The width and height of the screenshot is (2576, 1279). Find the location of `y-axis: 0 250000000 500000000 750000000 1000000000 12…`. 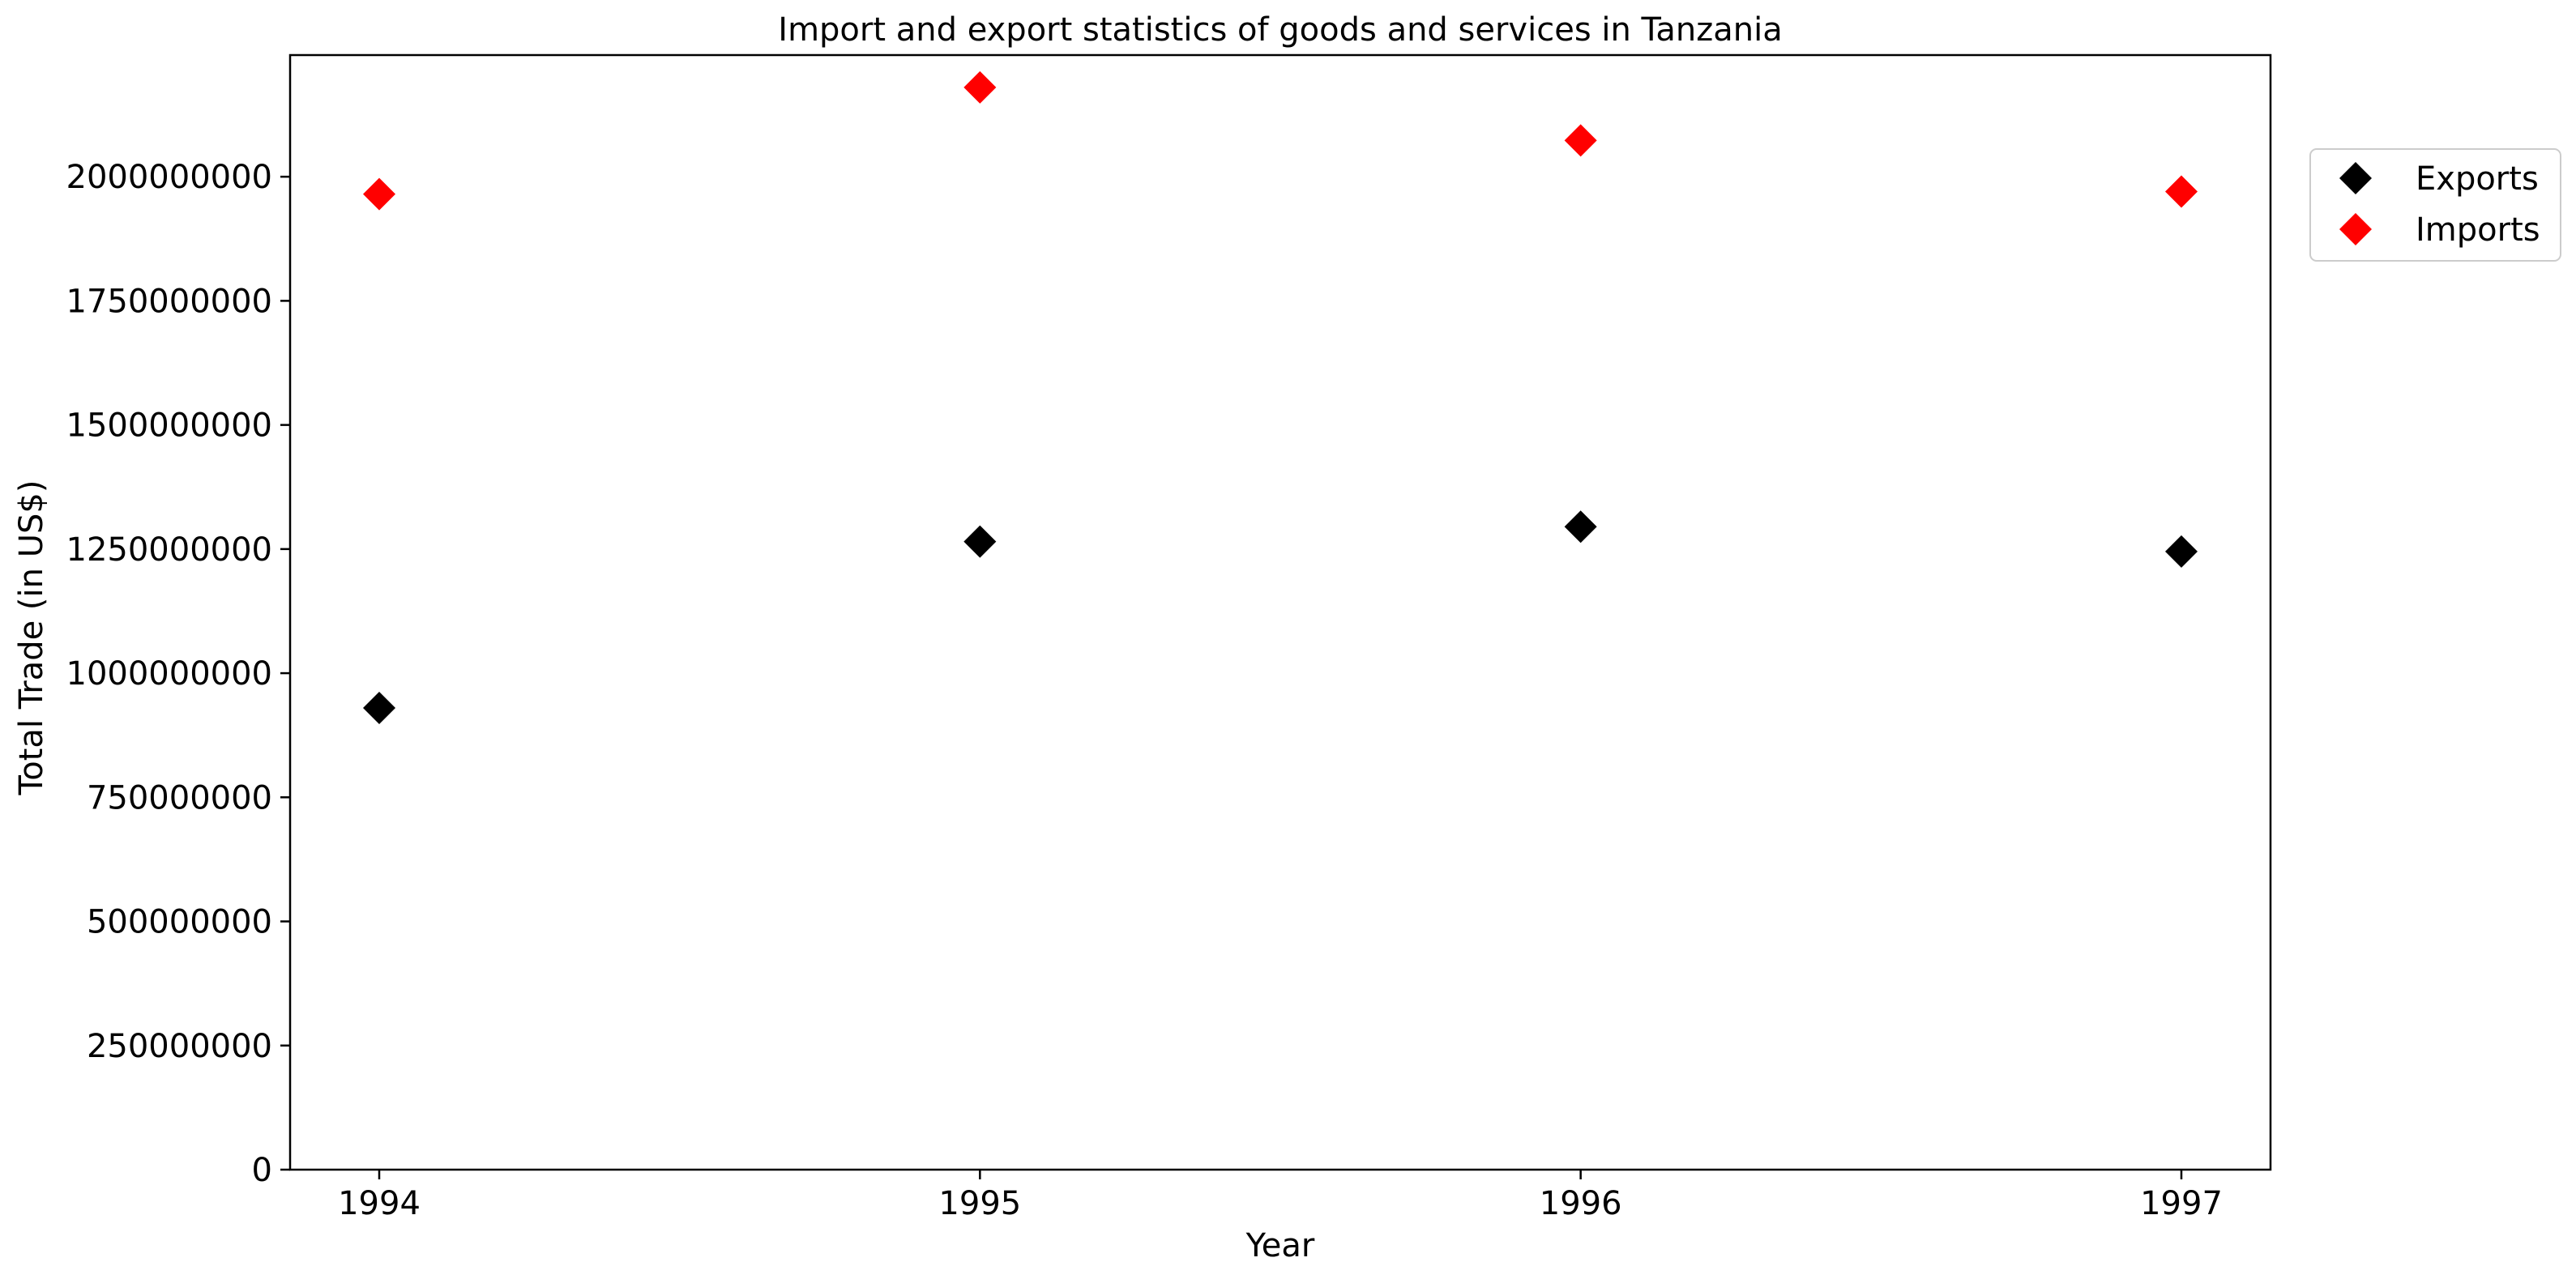

y-axis: 0 250000000 500000000 750000000 1000000000 12… is located at coordinates (178, 674).